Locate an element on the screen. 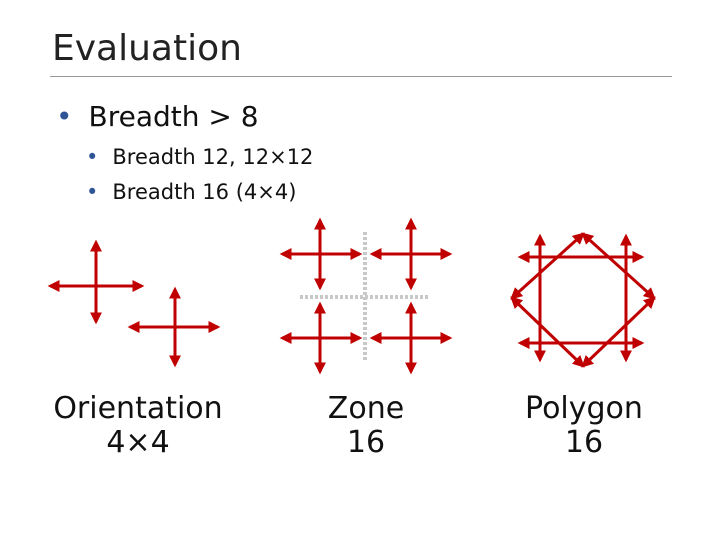 The height and width of the screenshot is (540, 720). sub-bullet-breadth-16: • Breadth 16 (4×4) is located at coordinates (191, 192).